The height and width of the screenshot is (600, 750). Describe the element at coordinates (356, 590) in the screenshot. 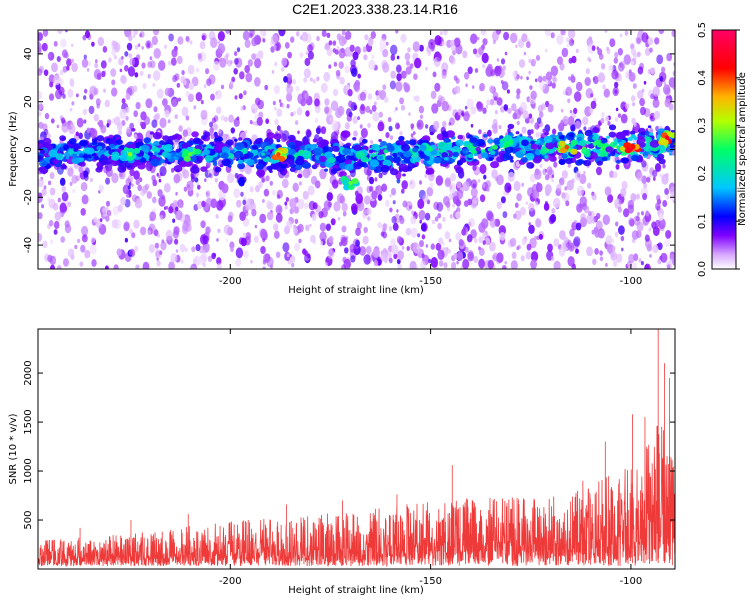

I see `snr-x-axis-label: Height of straight line (km)` at that location.